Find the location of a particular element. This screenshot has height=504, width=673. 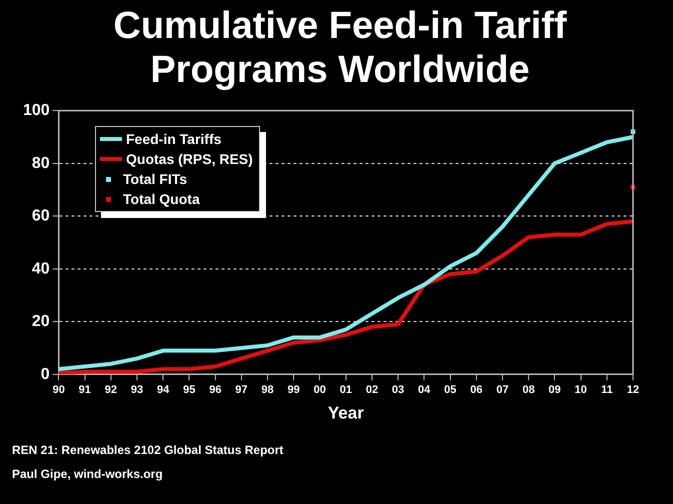

x-tick-label: 94 is located at coordinates (163, 390).